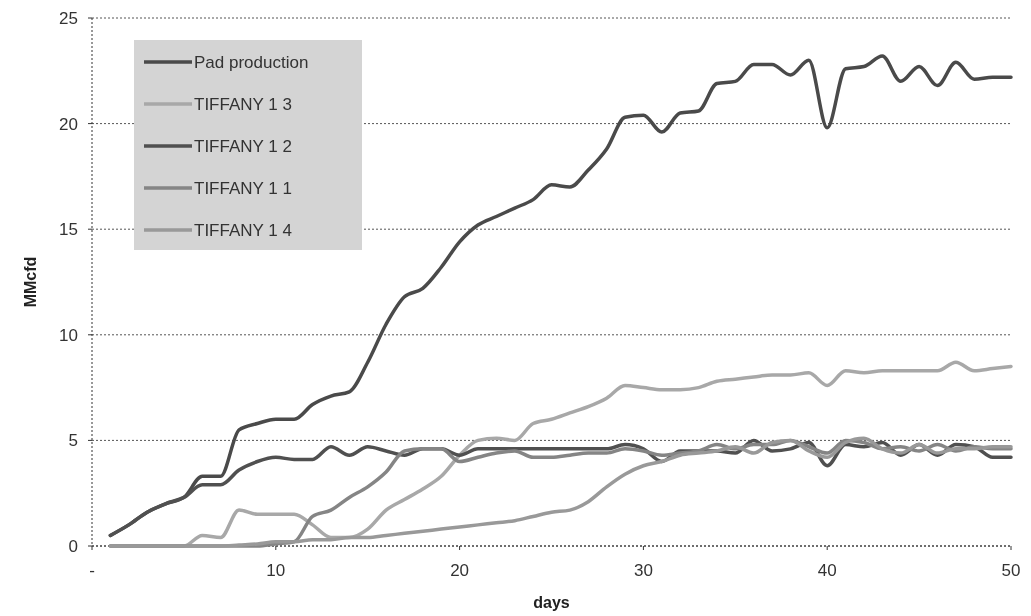 Image resolution: width=1031 pixels, height=616 pixels. I want to click on x-axis-title: days, so click(551, 602).